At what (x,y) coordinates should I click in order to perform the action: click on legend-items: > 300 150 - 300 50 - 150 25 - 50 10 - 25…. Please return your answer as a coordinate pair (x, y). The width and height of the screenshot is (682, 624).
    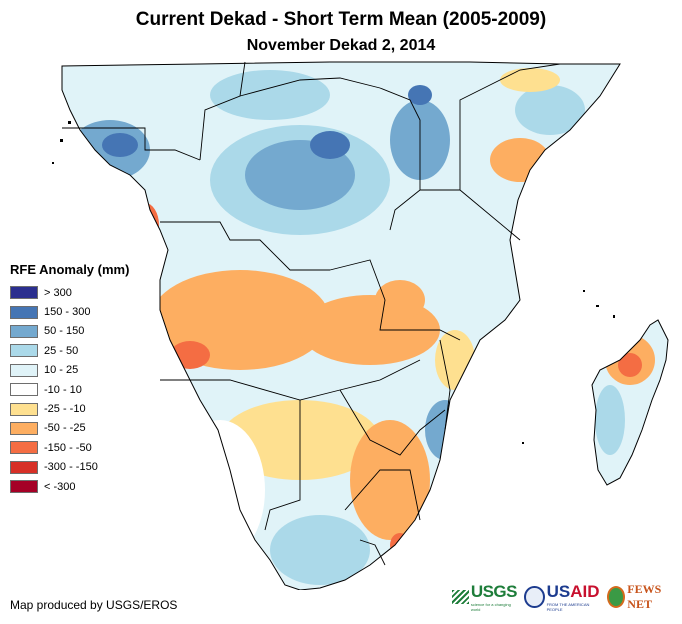
    Looking at the image, I should click on (69, 389).